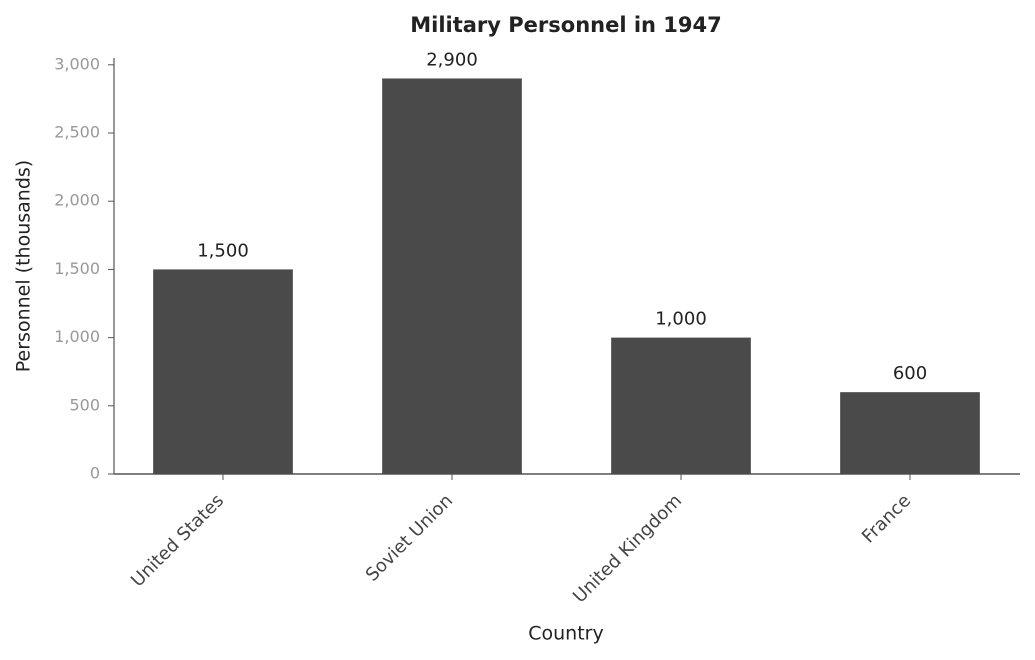 Image resolution: width=1035 pixels, height=660 pixels. Describe the element at coordinates (77, 63) in the screenshot. I see `y-tick-label: 3,000` at that location.